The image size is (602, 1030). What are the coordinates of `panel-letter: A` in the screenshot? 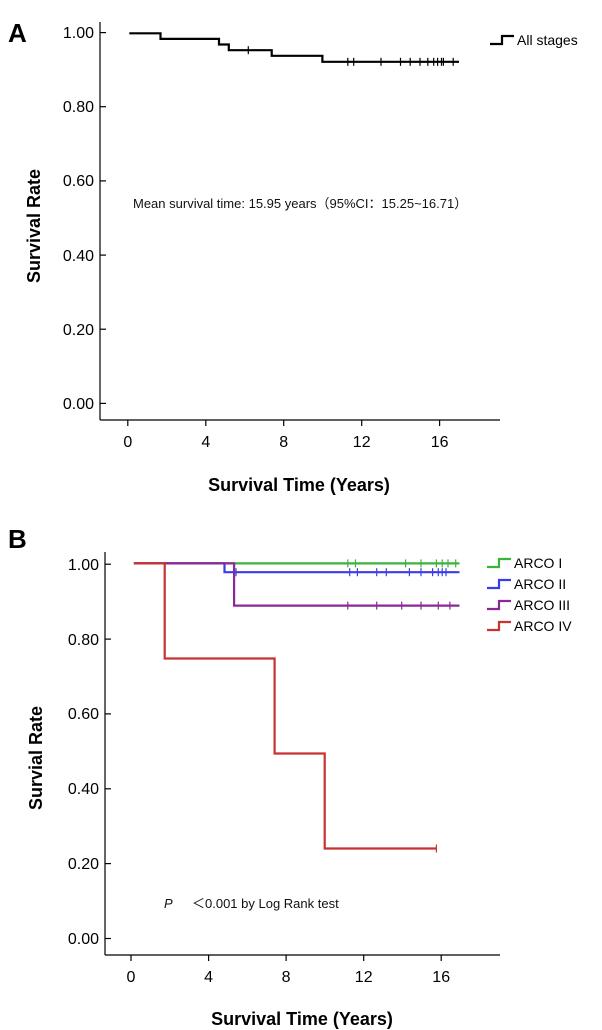 It's located at (17, 33).